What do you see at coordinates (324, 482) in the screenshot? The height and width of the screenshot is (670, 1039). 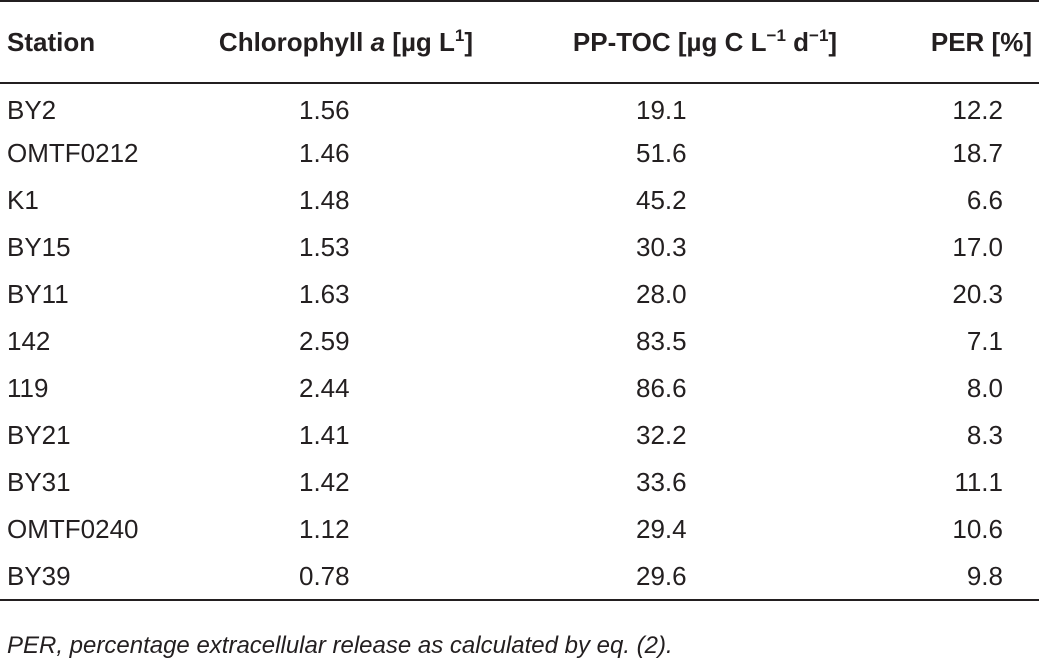 I see `cell-chlorophyll: 1.42` at bounding box center [324, 482].